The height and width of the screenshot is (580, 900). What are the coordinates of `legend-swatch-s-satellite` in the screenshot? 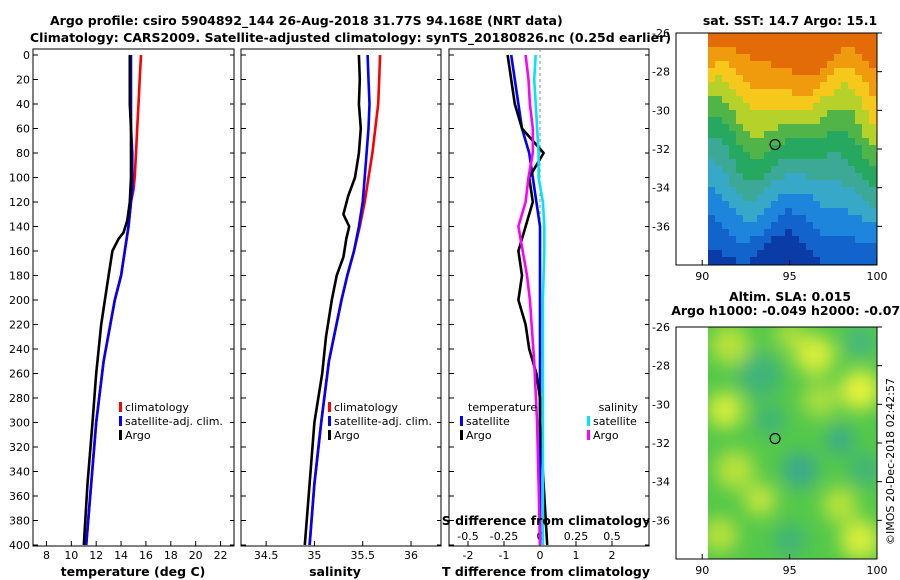 It's located at (588, 421).